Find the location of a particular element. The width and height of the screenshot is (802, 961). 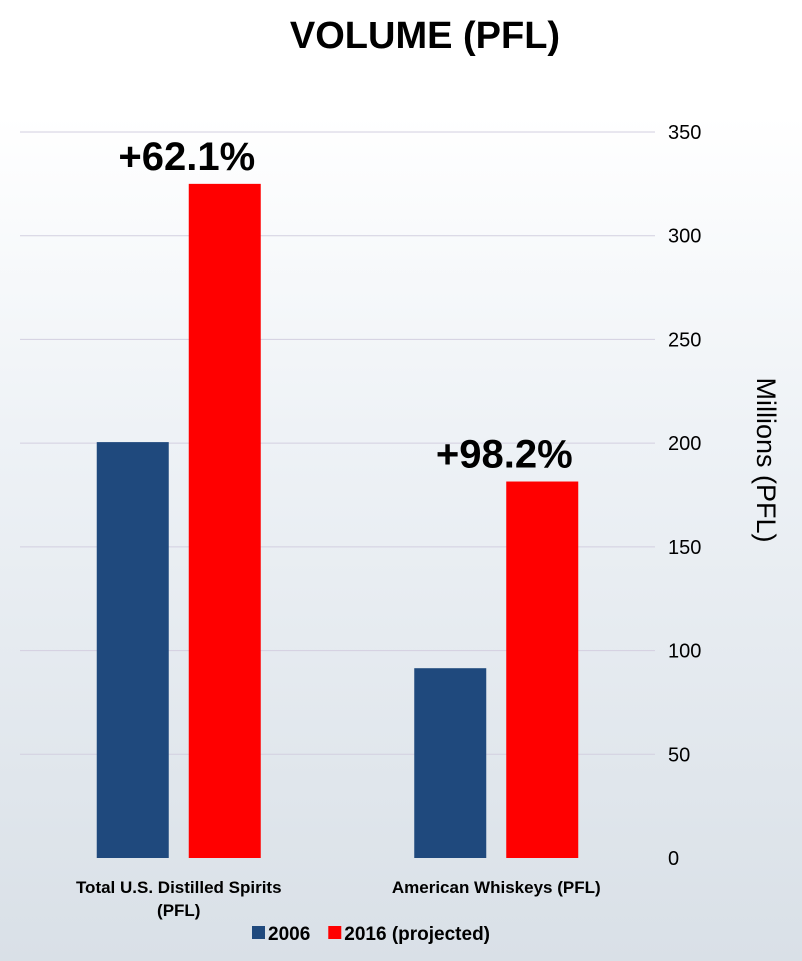

x-category-label: Total U.S. Distilled Spirits (PFL) is located at coordinates (179, 899).